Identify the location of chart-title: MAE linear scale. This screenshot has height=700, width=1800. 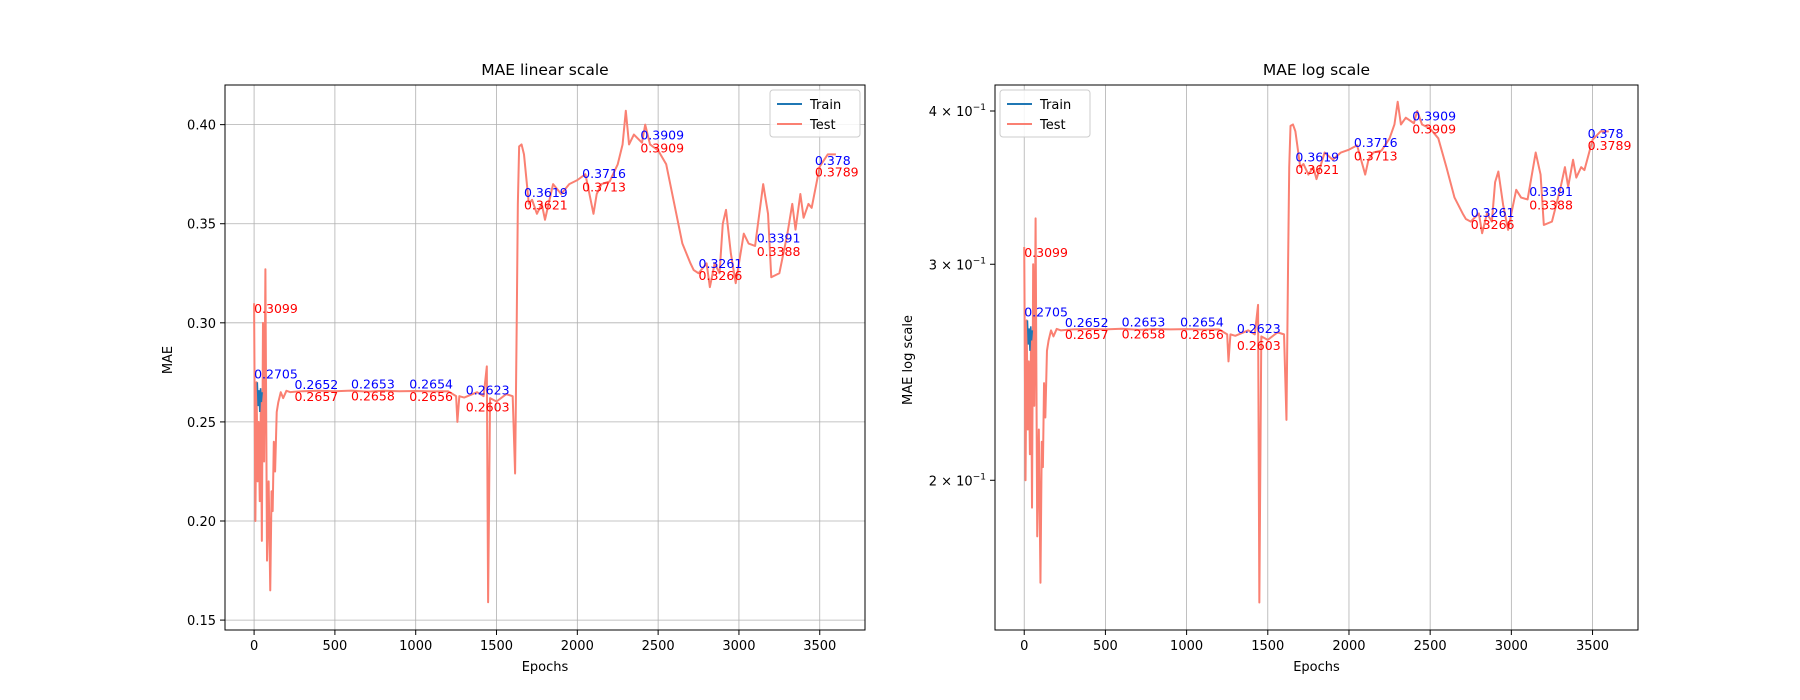
(544, 70).